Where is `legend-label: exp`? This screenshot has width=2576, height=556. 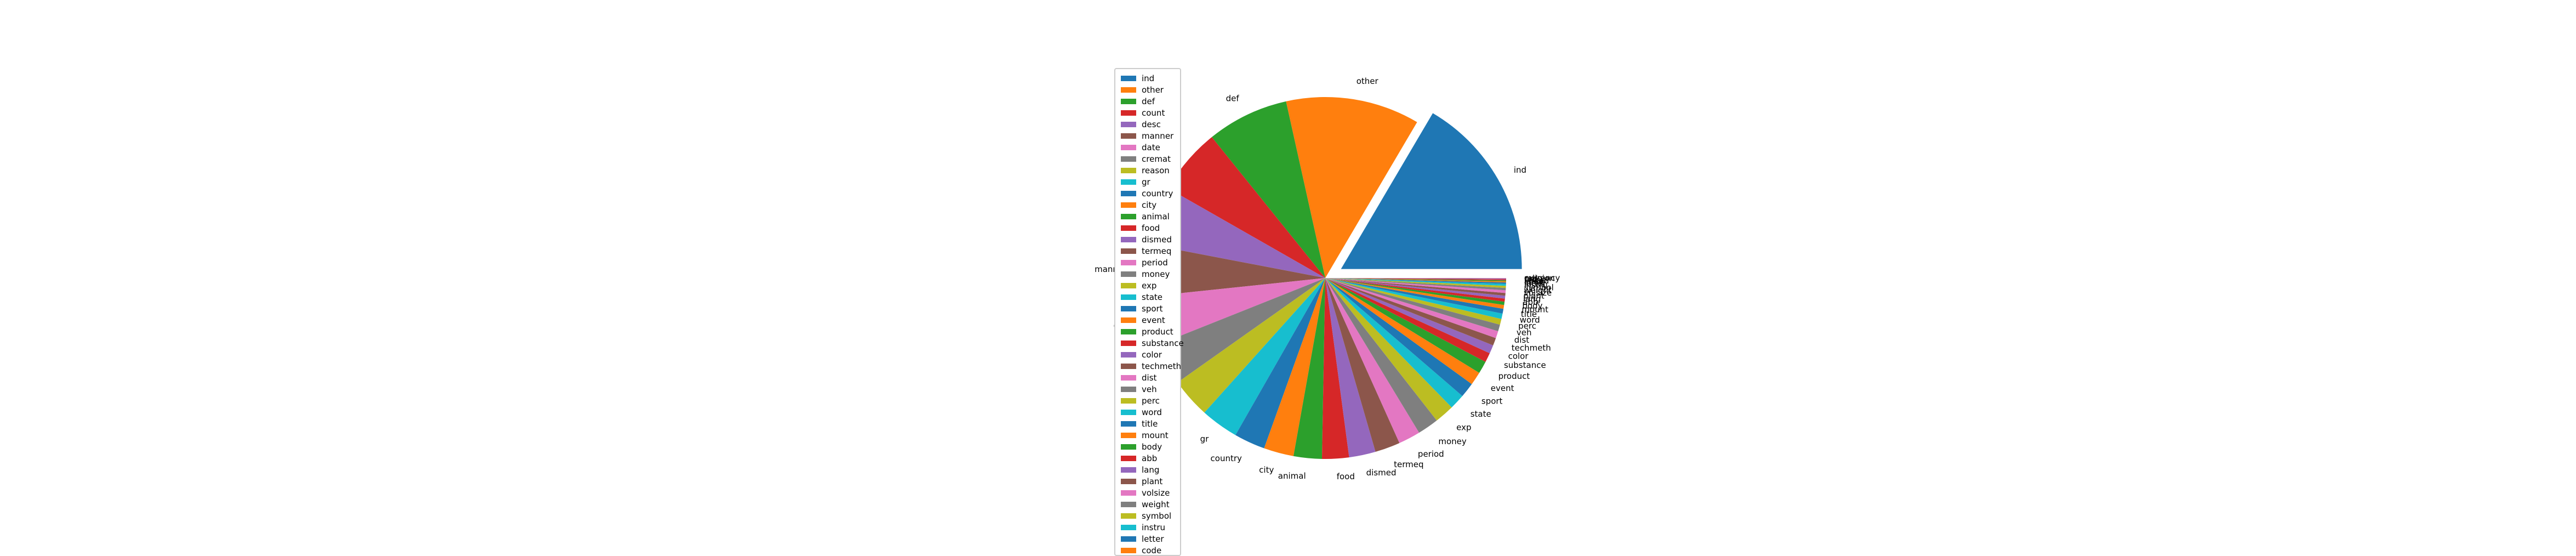 legend-label: exp is located at coordinates (1149, 286).